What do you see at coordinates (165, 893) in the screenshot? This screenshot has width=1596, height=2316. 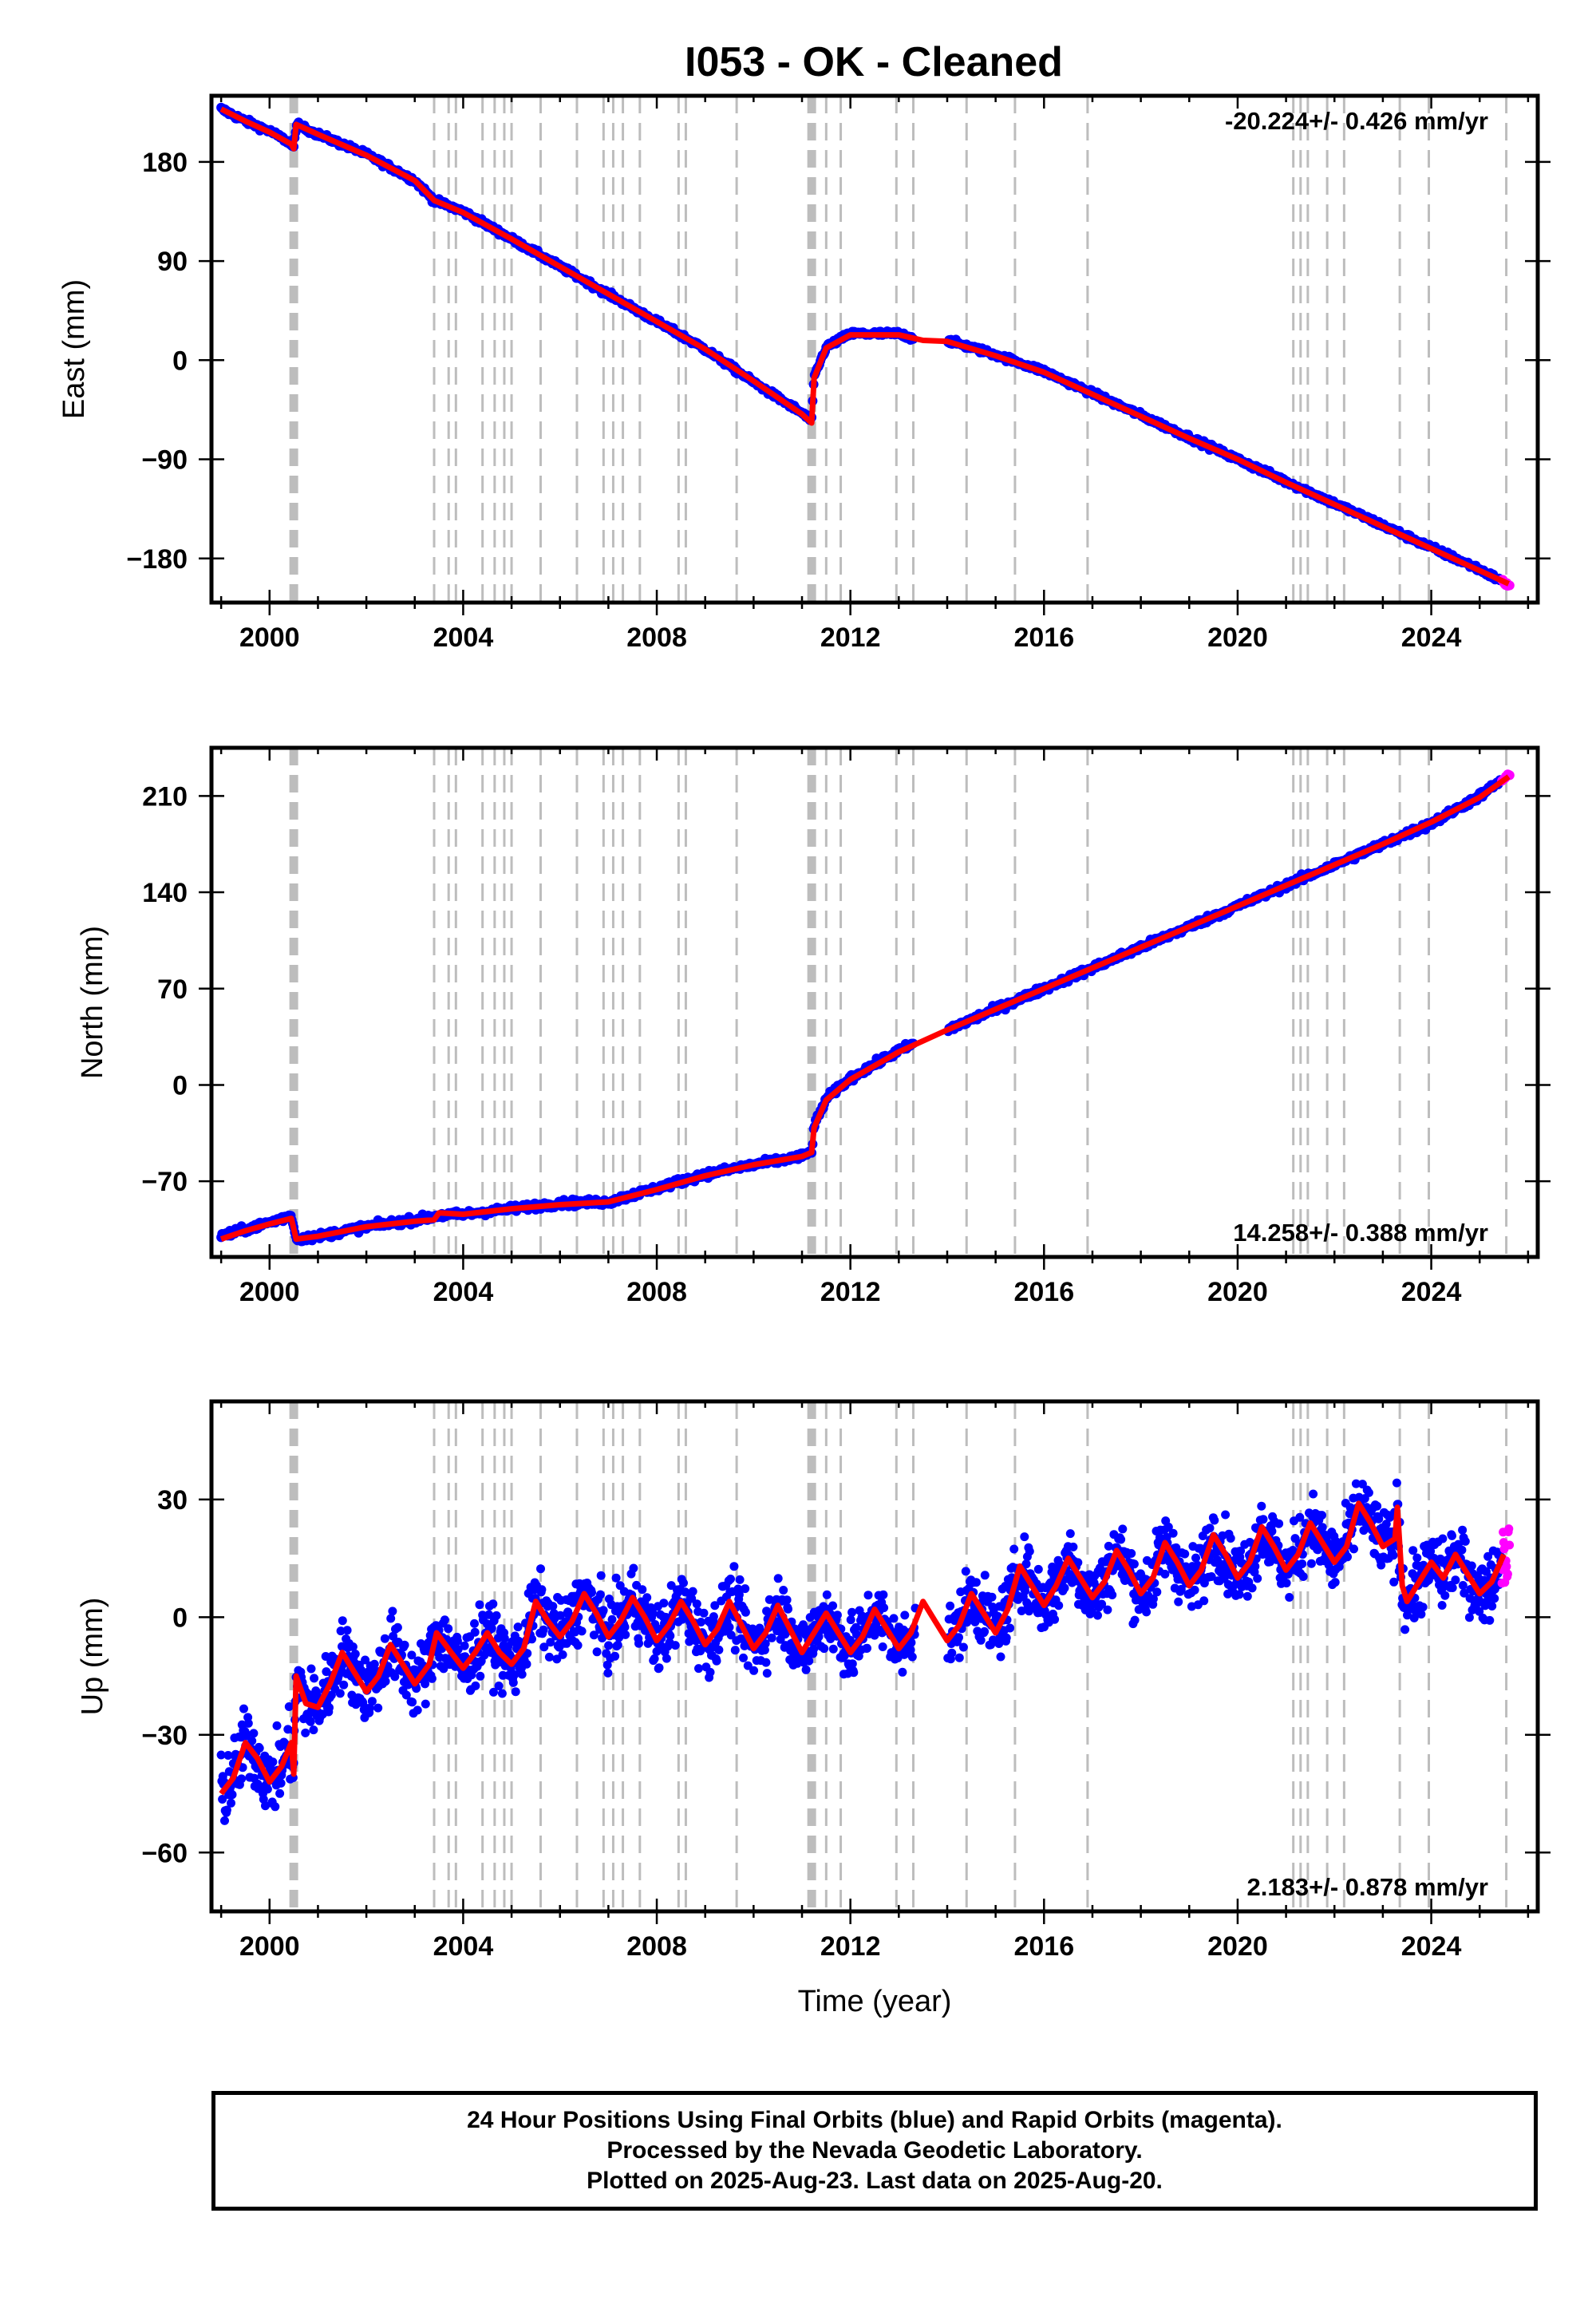 I see `y-tick-label: 140` at bounding box center [165, 893].